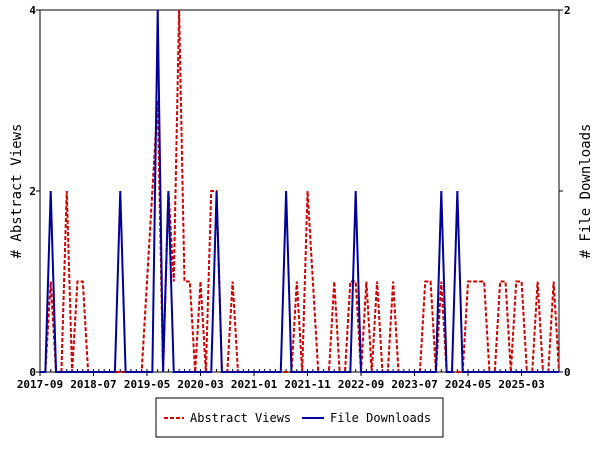 This screenshot has height=450, width=600. Describe the element at coordinates (254, 384) in the screenshot. I see `x-tick-label: 2021-01` at that location.